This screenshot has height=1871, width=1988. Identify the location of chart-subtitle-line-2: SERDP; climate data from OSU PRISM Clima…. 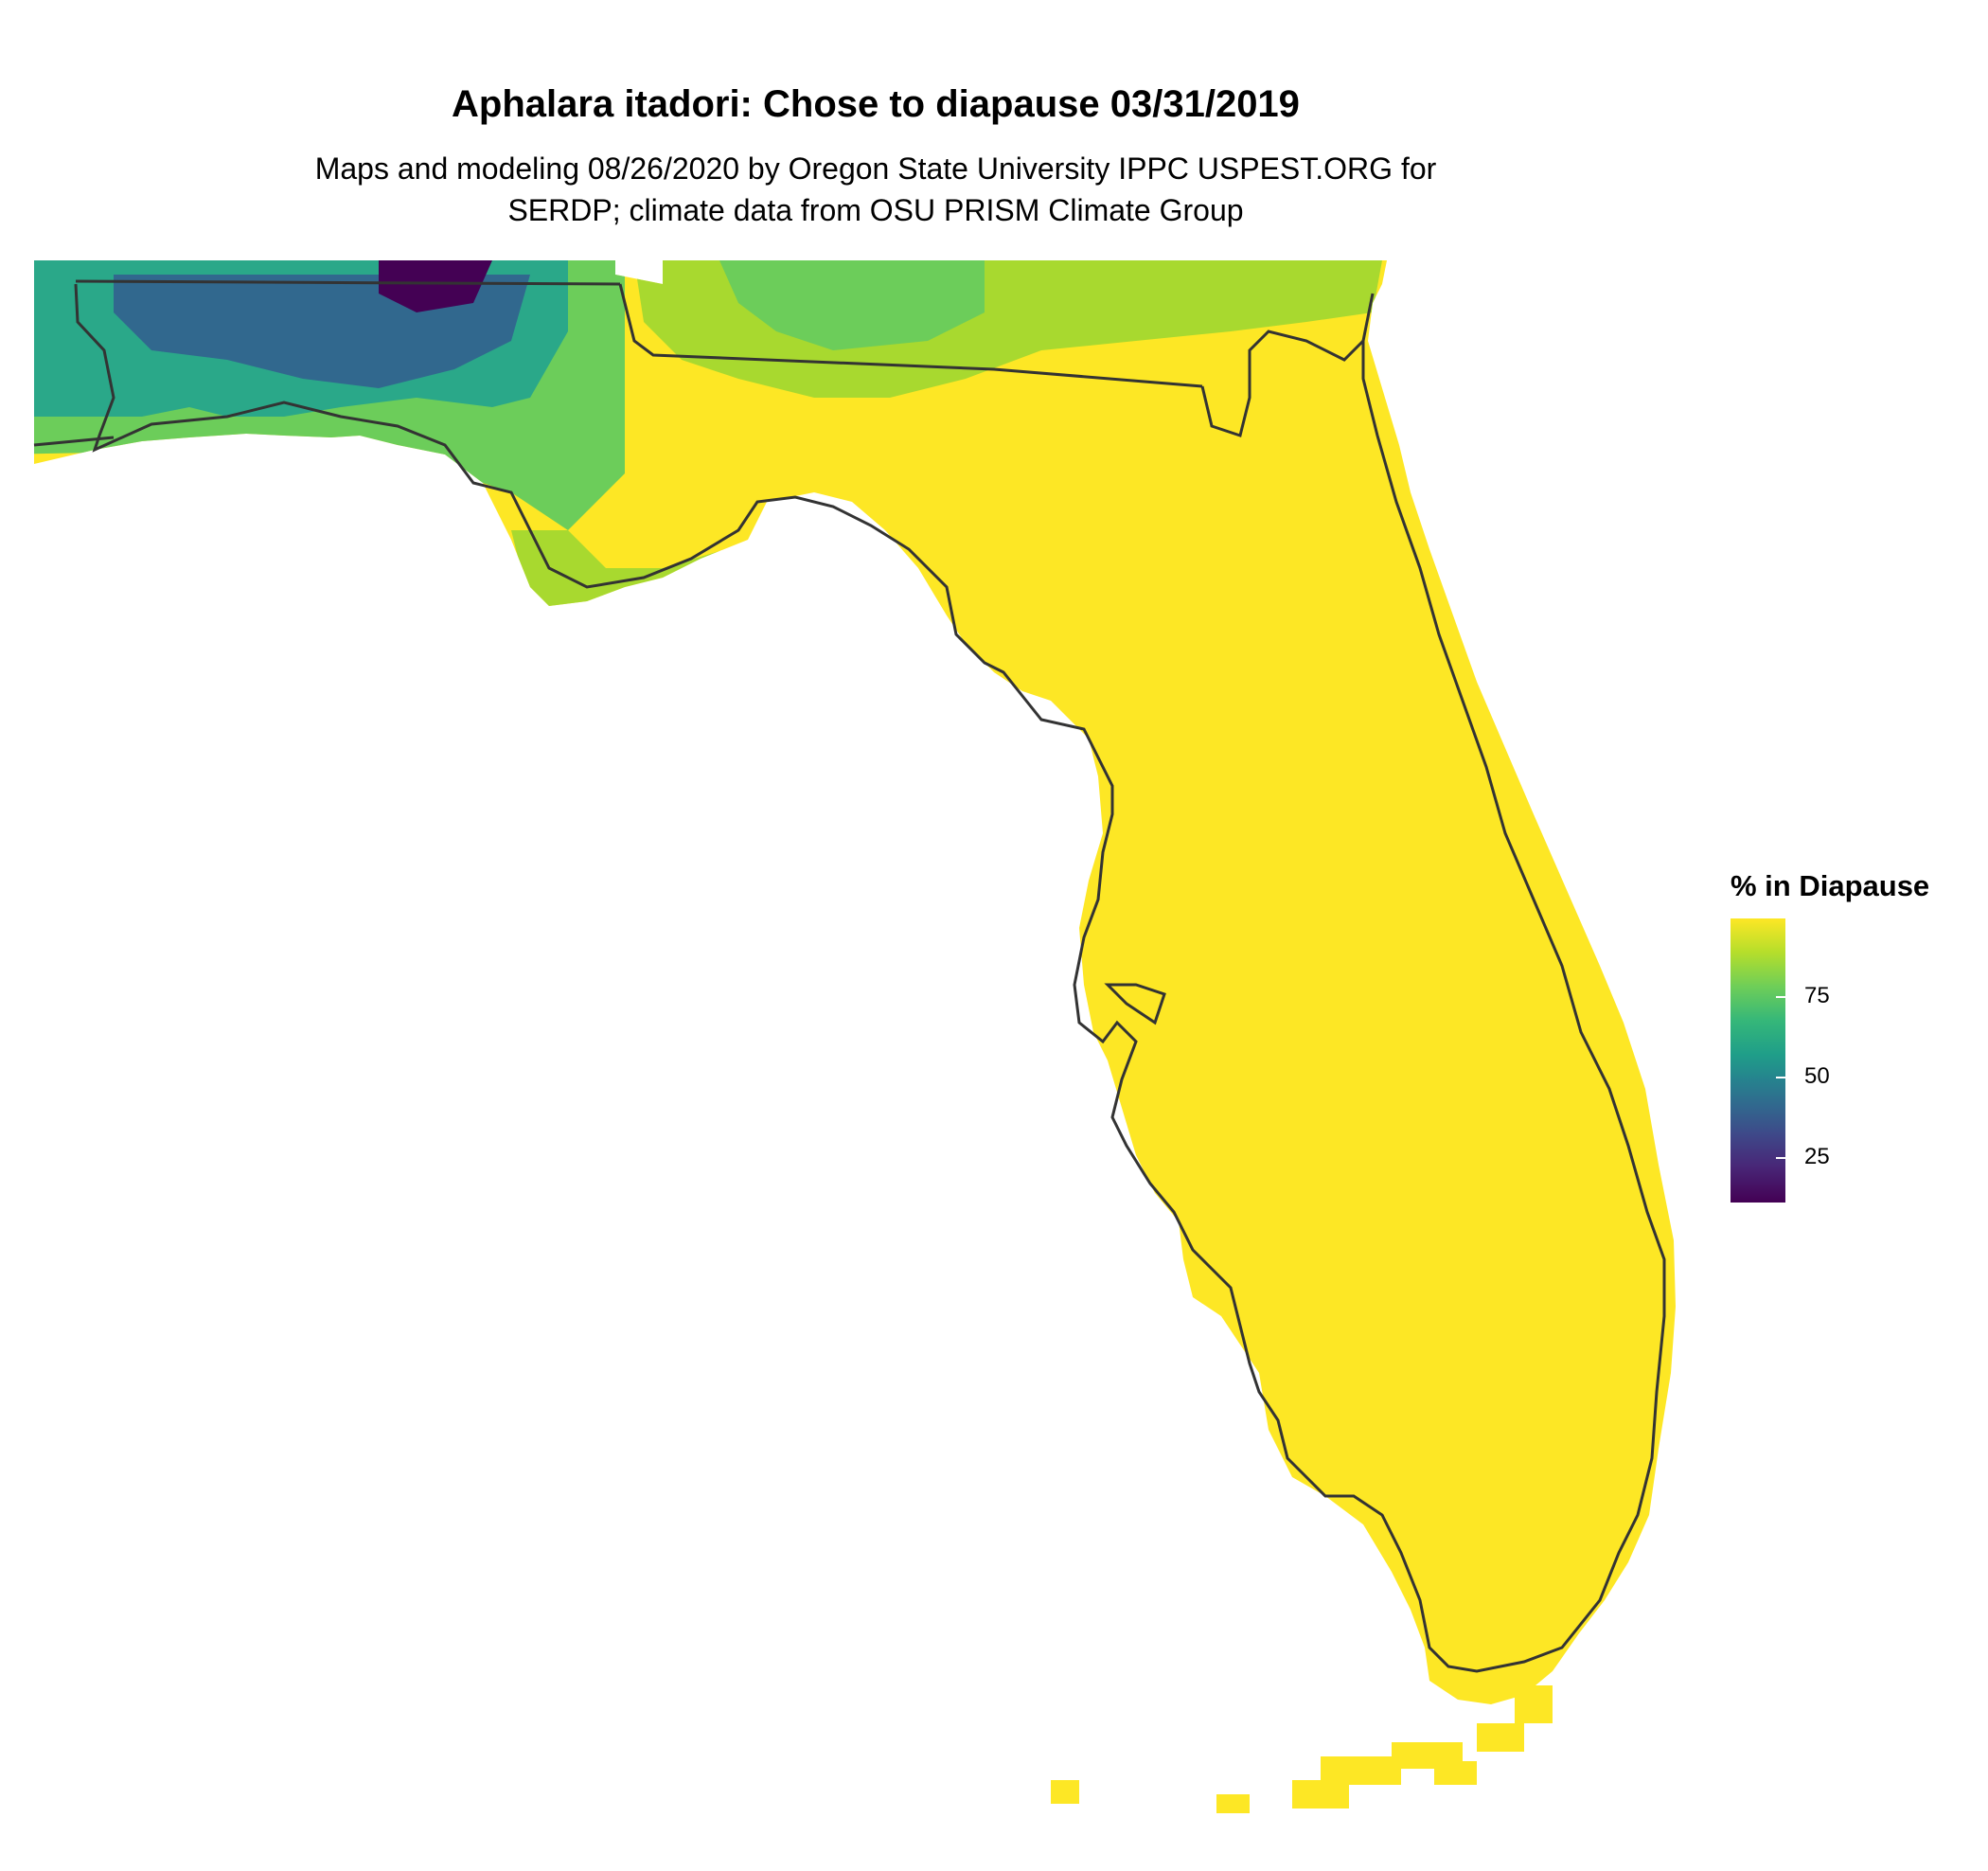
(875, 210).